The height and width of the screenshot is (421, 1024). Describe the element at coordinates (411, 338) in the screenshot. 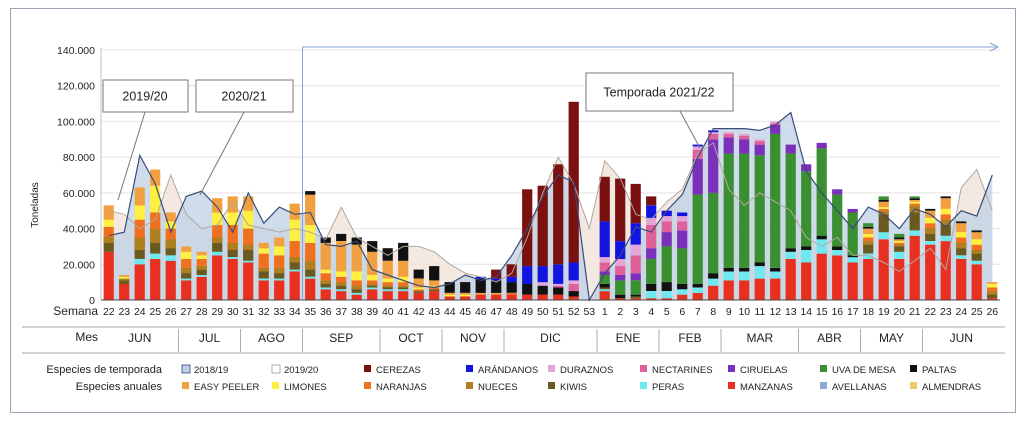

I see `month-label: OCT` at that location.